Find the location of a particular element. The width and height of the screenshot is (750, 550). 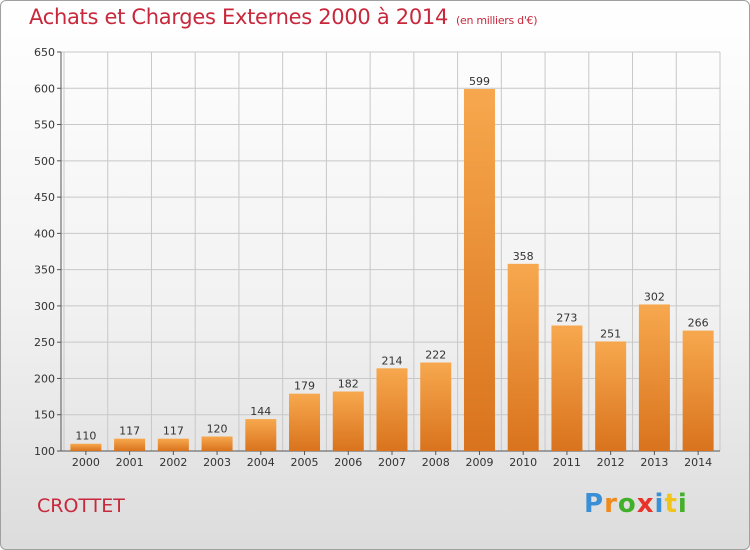

data-label: 179 is located at coordinates (304, 386).